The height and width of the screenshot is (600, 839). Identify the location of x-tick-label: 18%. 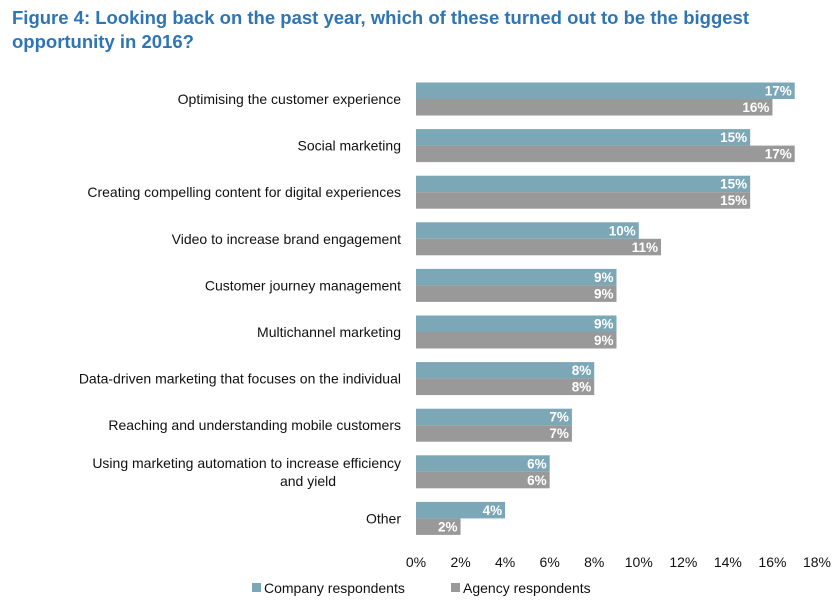
(817, 562).